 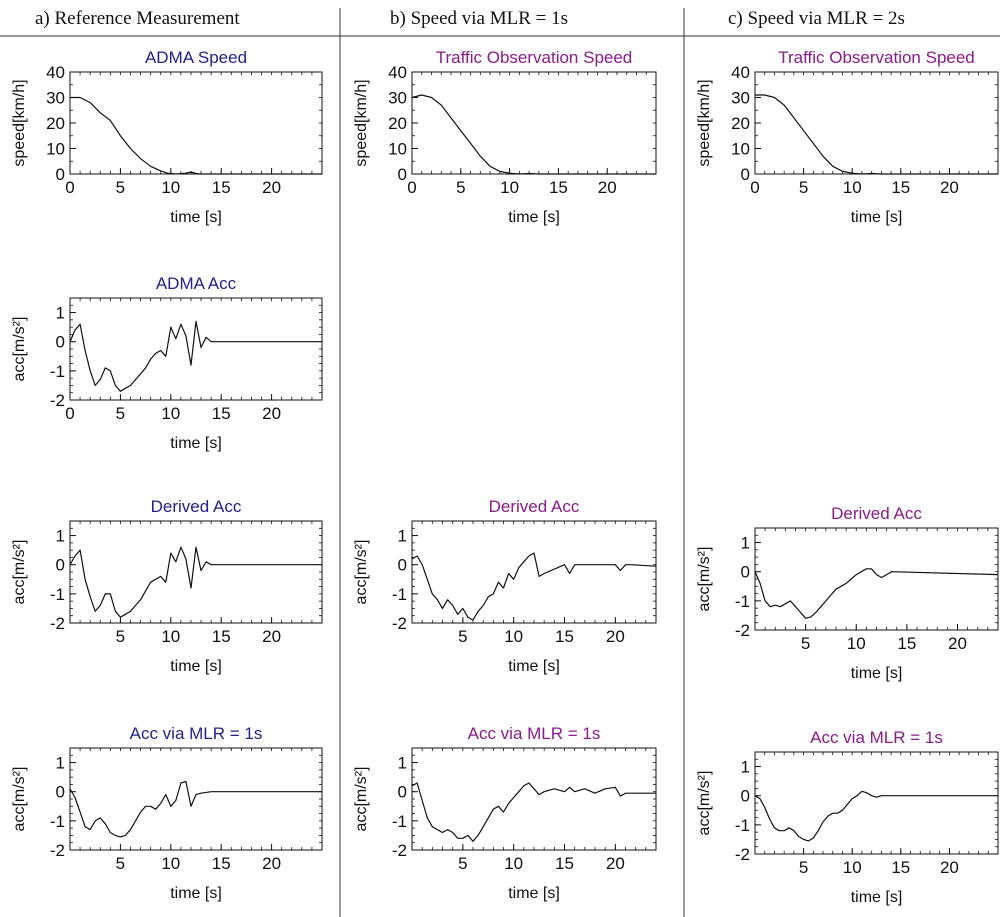 I want to click on y-tick-label: 10, so click(x=55, y=149).